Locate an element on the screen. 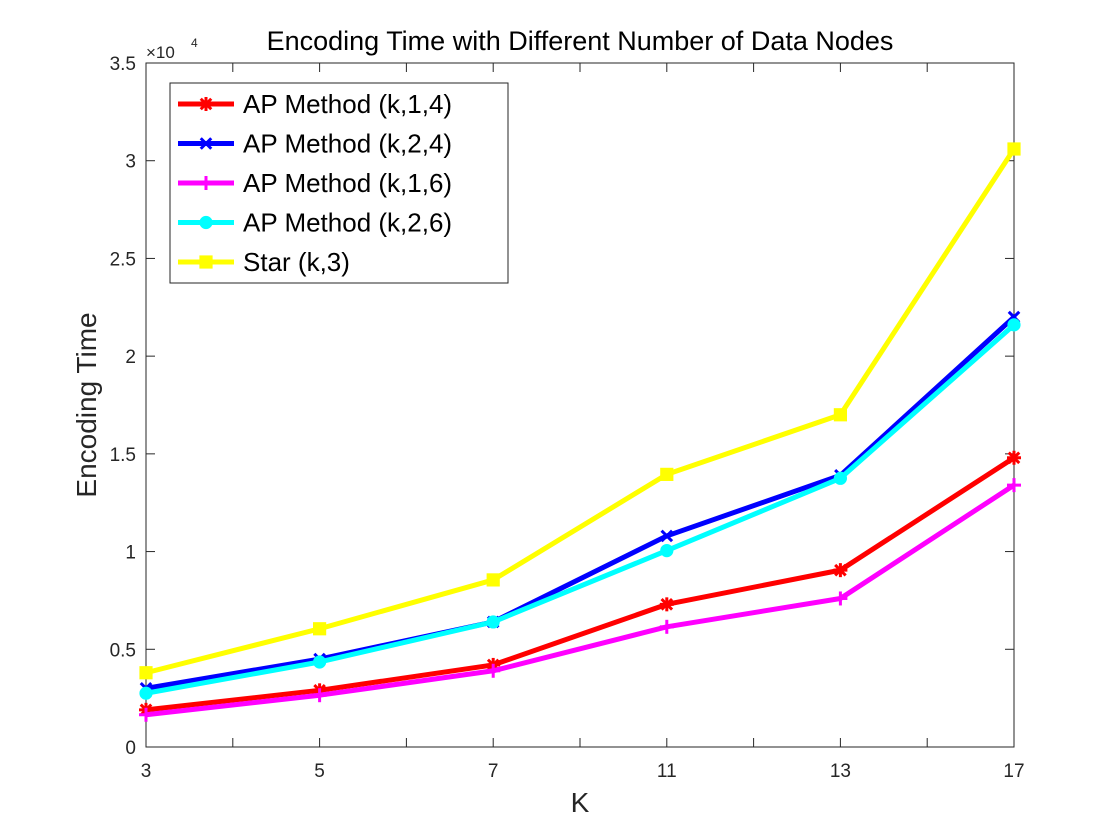 This screenshot has height=840, width=1120. legend-item: AP Method (k,1,6) is located at coordinates (315, 183).